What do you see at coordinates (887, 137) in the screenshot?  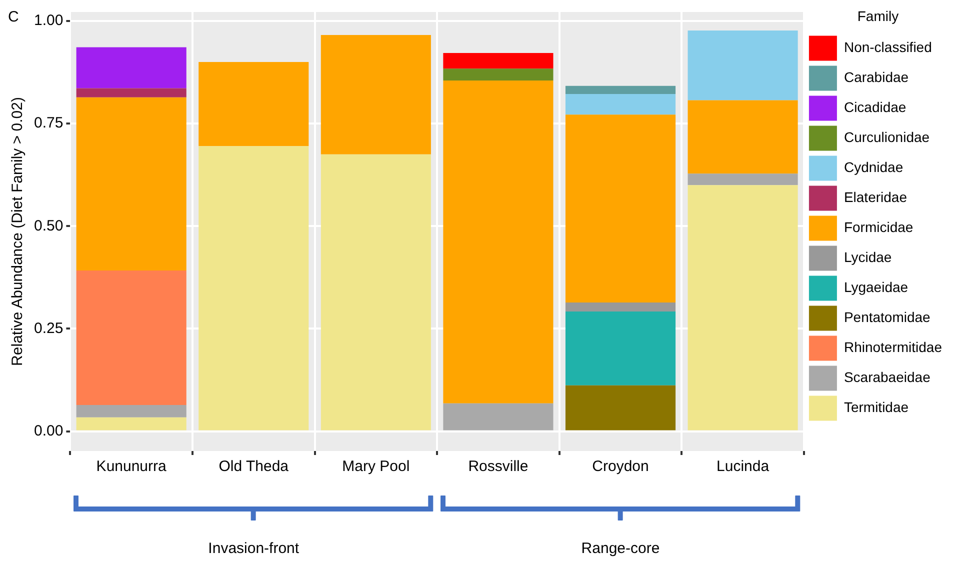 I see `legend-label: Curculionidae` at bounding box center [887, 137].